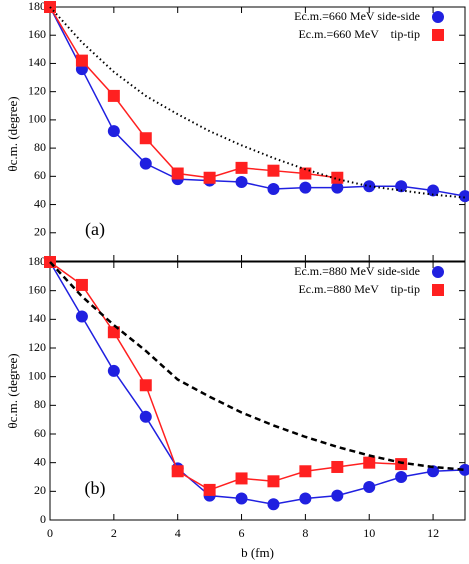  What do you see at coordinates (359, 34) in the screenshot?
I see `legend-label: Ec.m.=660 MeV tip-tip` at bounding box center [359, 34].